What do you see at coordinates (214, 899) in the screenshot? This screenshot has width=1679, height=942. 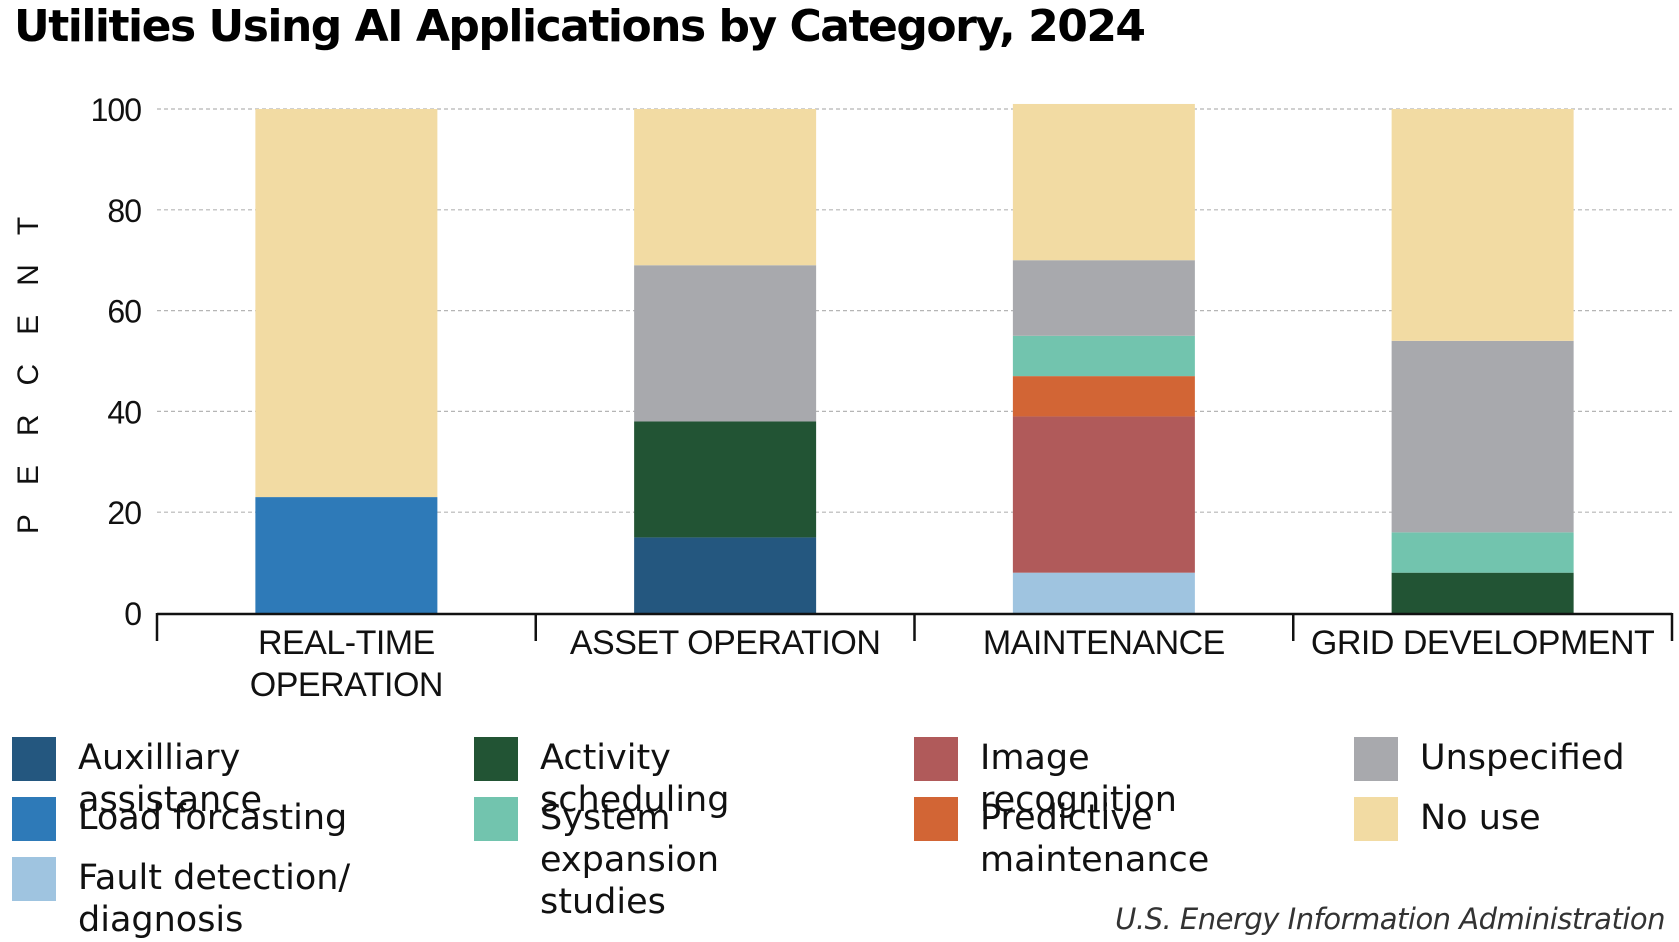 I see `legend-label: Fault detection/ diagnosis` at bounding box center [214, 899].